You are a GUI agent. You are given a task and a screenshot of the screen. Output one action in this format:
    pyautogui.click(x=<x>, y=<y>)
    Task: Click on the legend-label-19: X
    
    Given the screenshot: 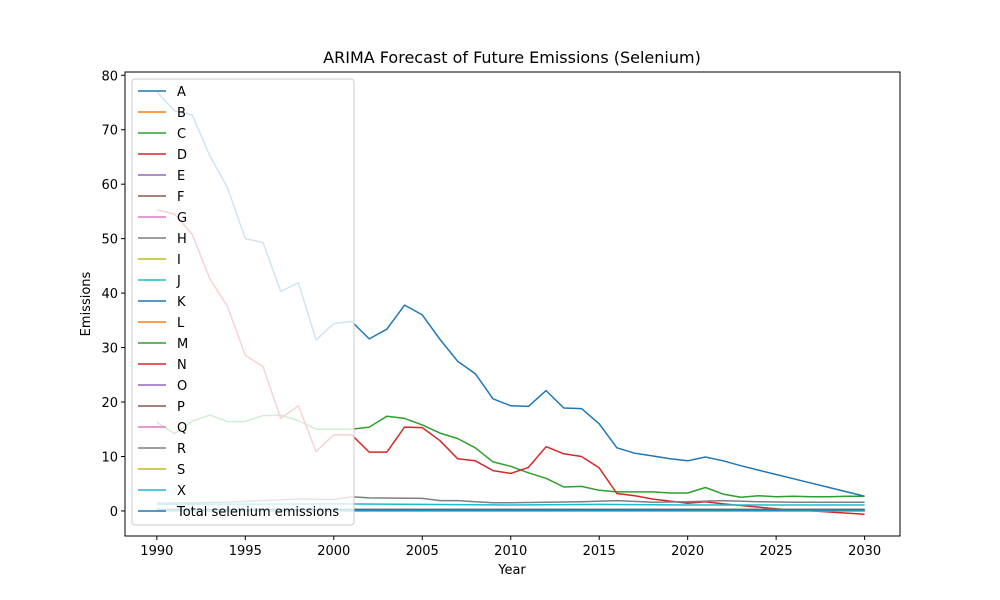 What is the action you would take?
    pyautogui.click(x=181, y=491)
    